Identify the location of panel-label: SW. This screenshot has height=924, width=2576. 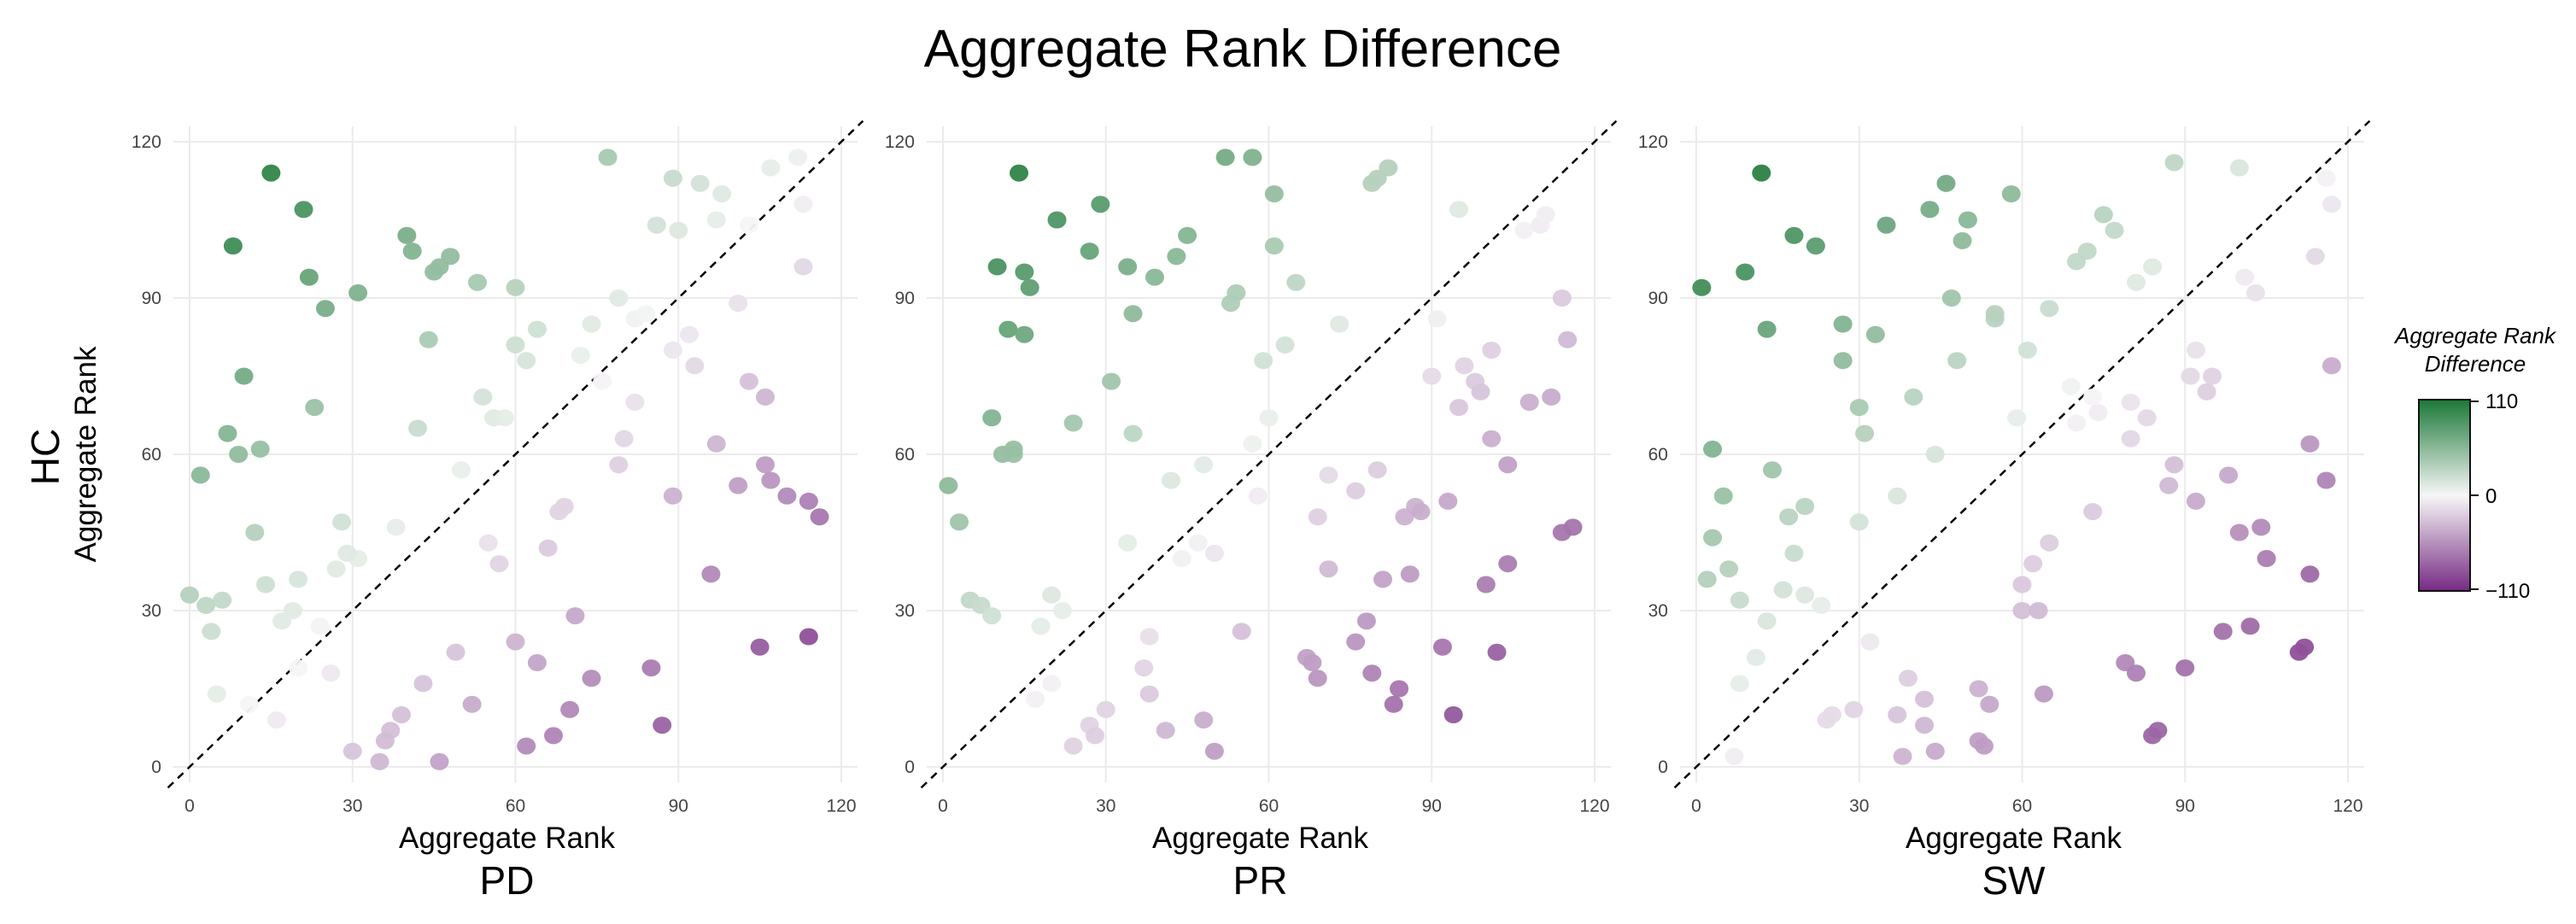
(2014, 881).